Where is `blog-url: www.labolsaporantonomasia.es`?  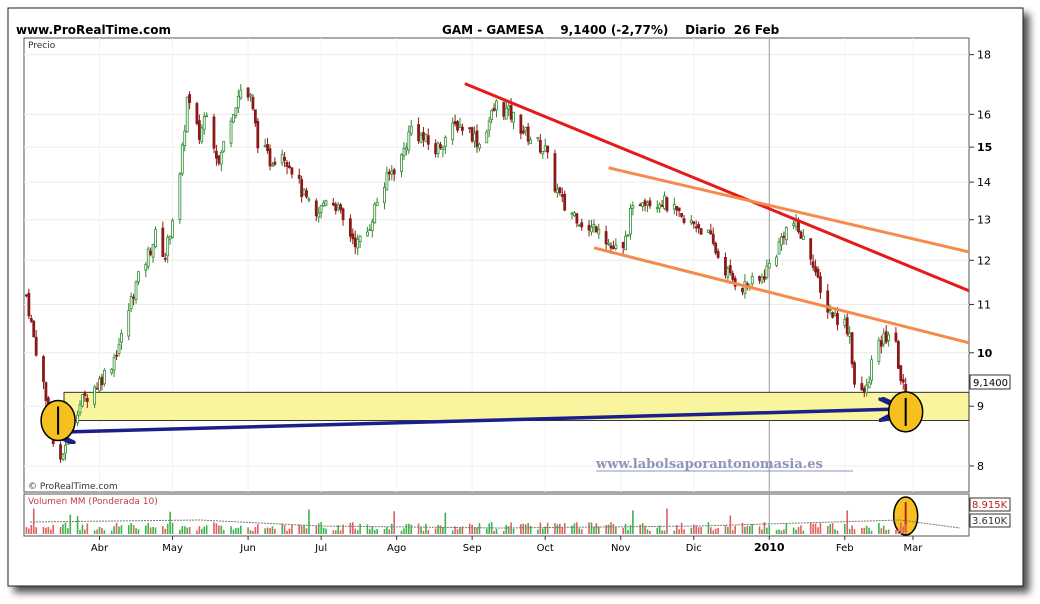
blog-url: www.labolsaporantonomasia.es is located at coordinates (709, 464).